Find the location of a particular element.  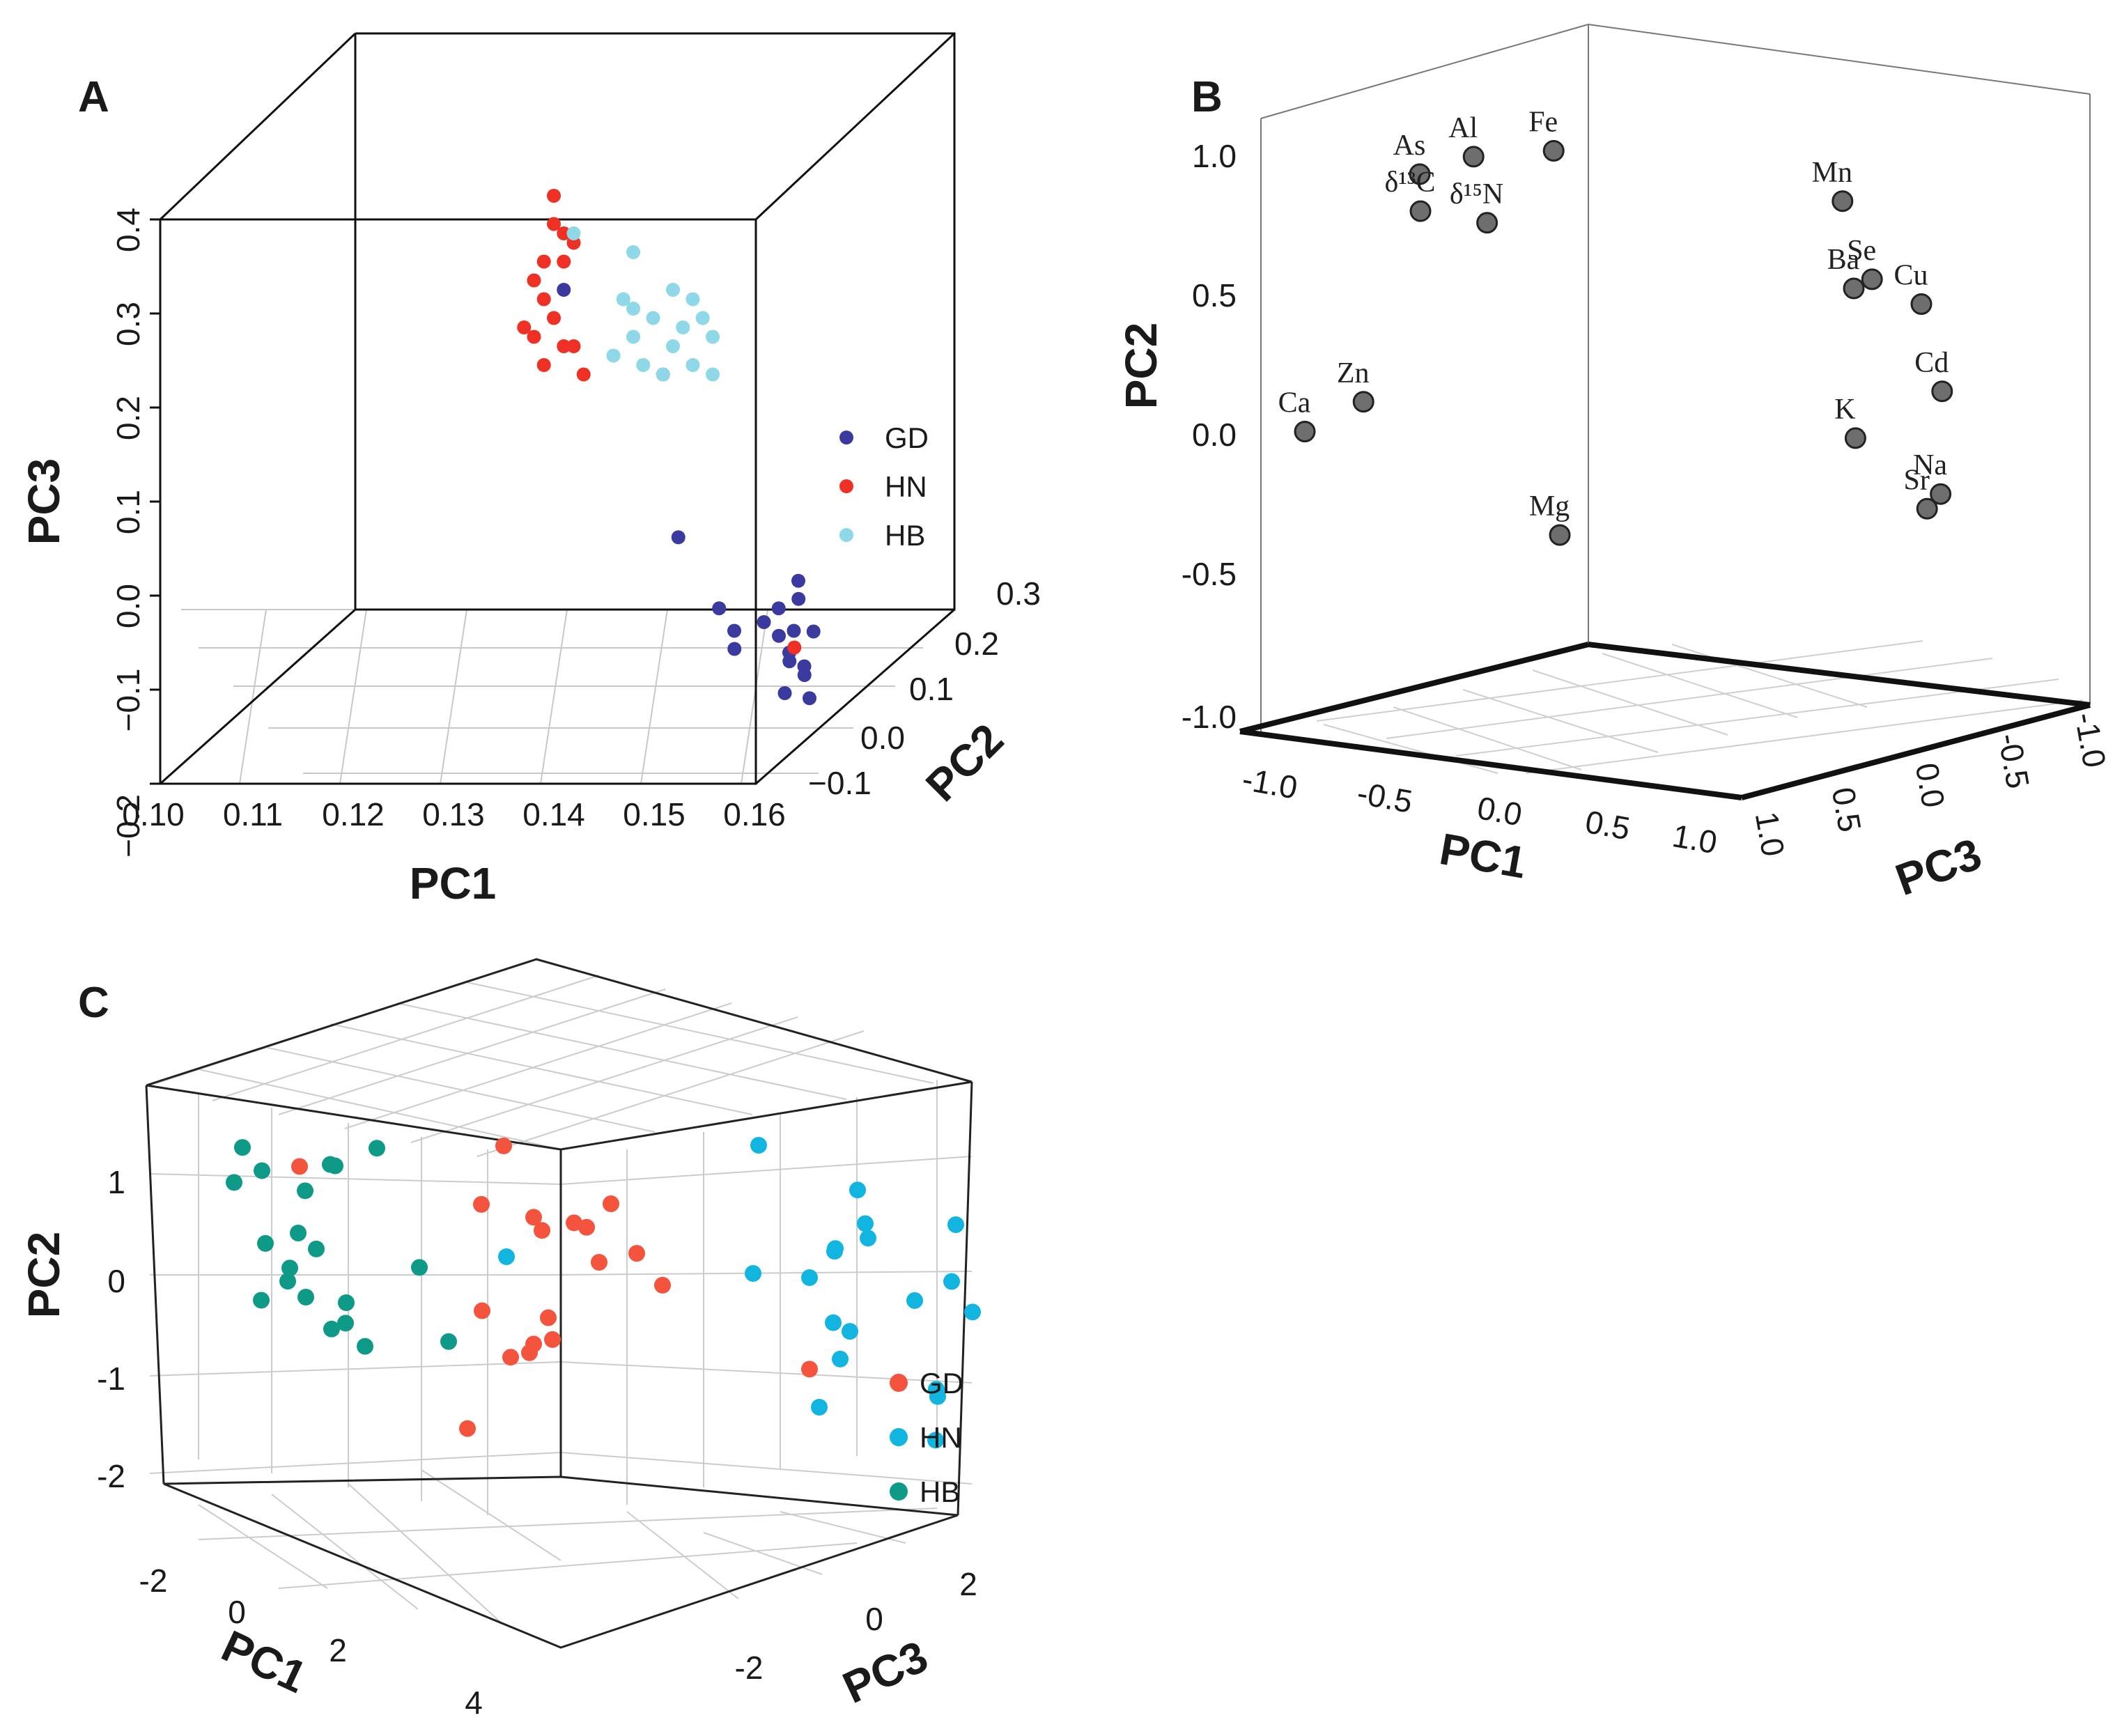

panel-a-legend: GD HN HB is located at coordinates (884, 487).